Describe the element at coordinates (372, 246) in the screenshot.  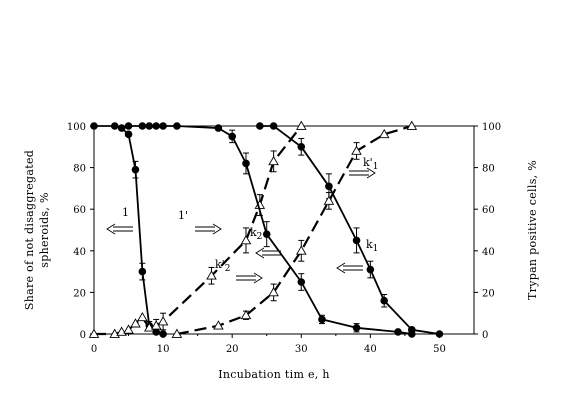
I see `annotation-label: k1` at that location.